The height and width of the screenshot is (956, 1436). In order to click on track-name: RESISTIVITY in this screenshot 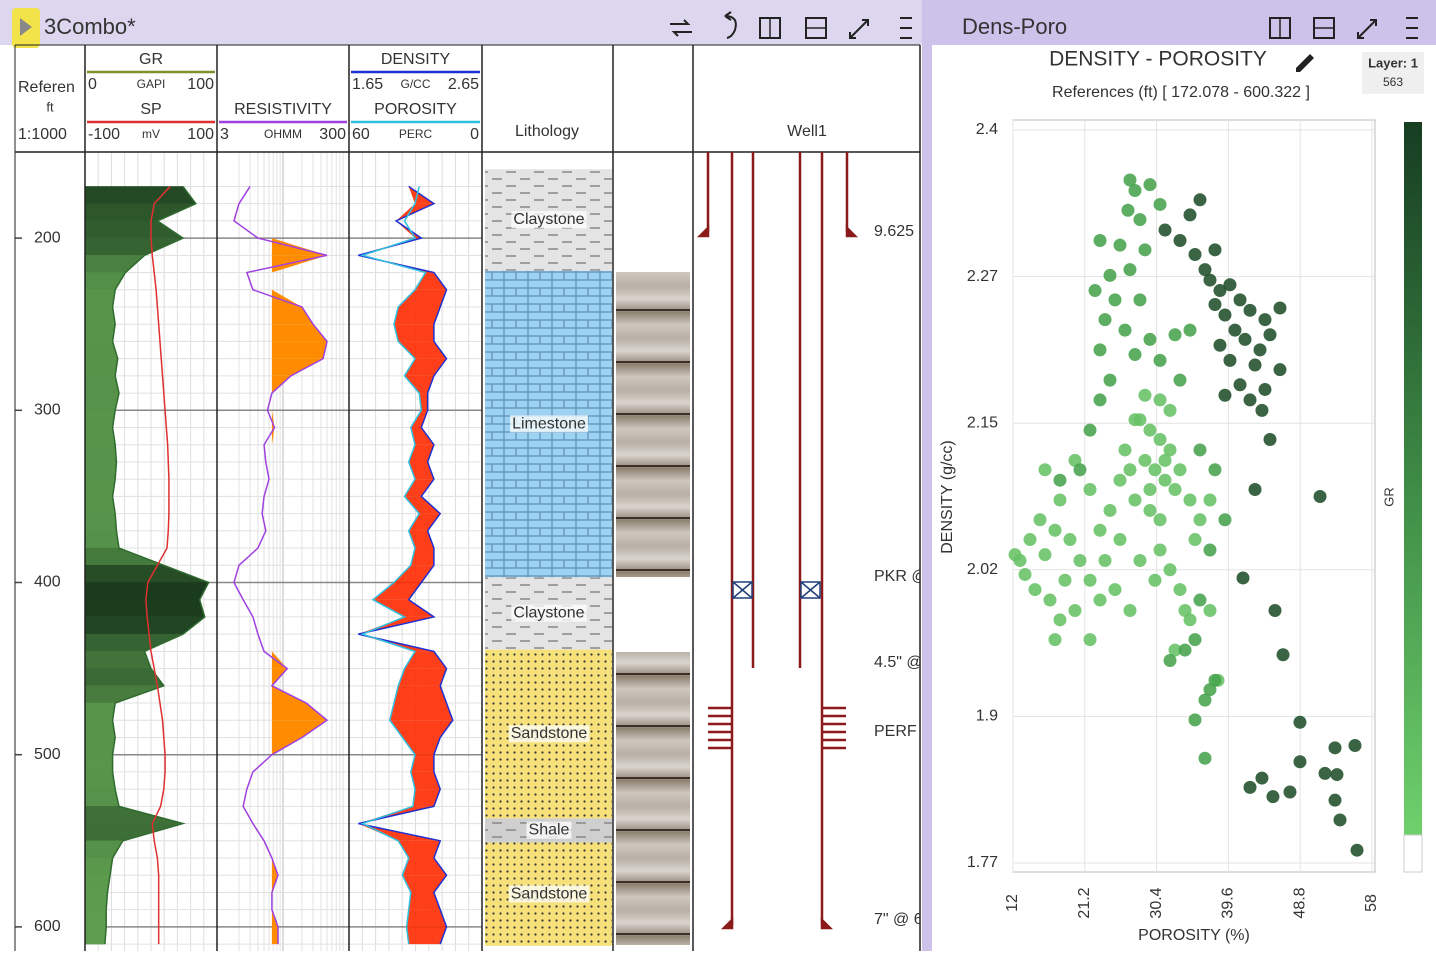, I will do `click(283, 109)`.